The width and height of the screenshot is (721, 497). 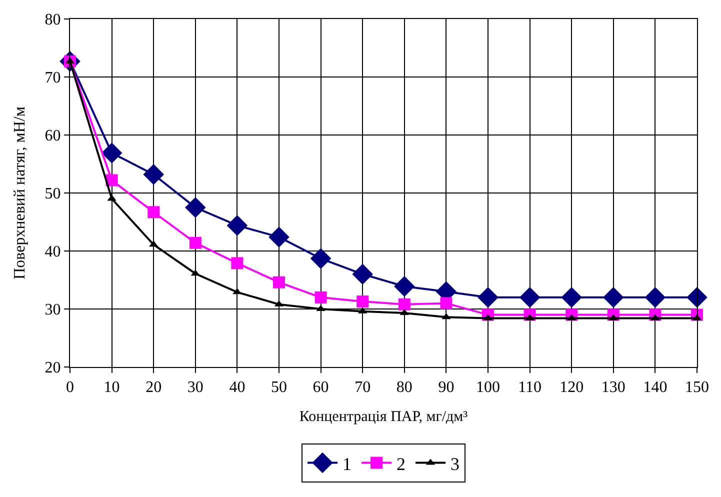 What do you see at coordinates (455, 464) in the screenshot?
I see `legend-label: 3` at bounding box center [455, 464].